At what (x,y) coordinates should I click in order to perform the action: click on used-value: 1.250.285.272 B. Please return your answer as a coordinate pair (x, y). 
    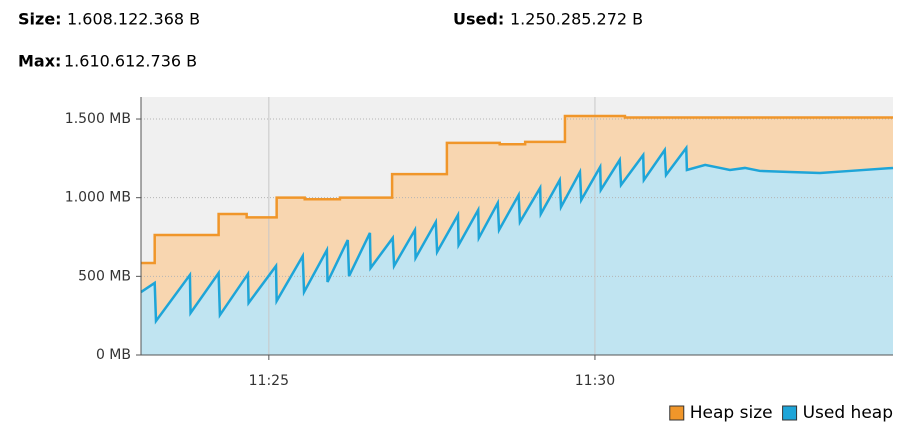
    Looking at the image, I should click on (576, 19).